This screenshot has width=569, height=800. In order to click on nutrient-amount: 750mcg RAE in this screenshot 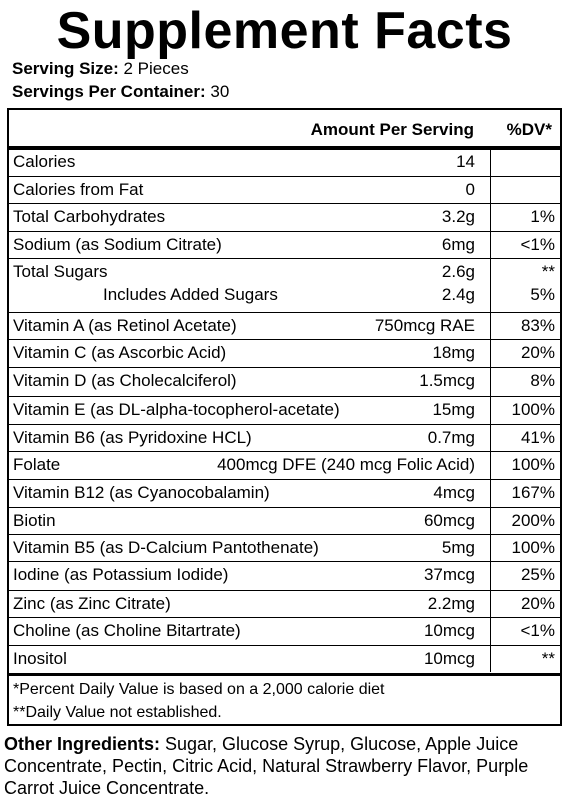, I will do `click(424, 325)`.